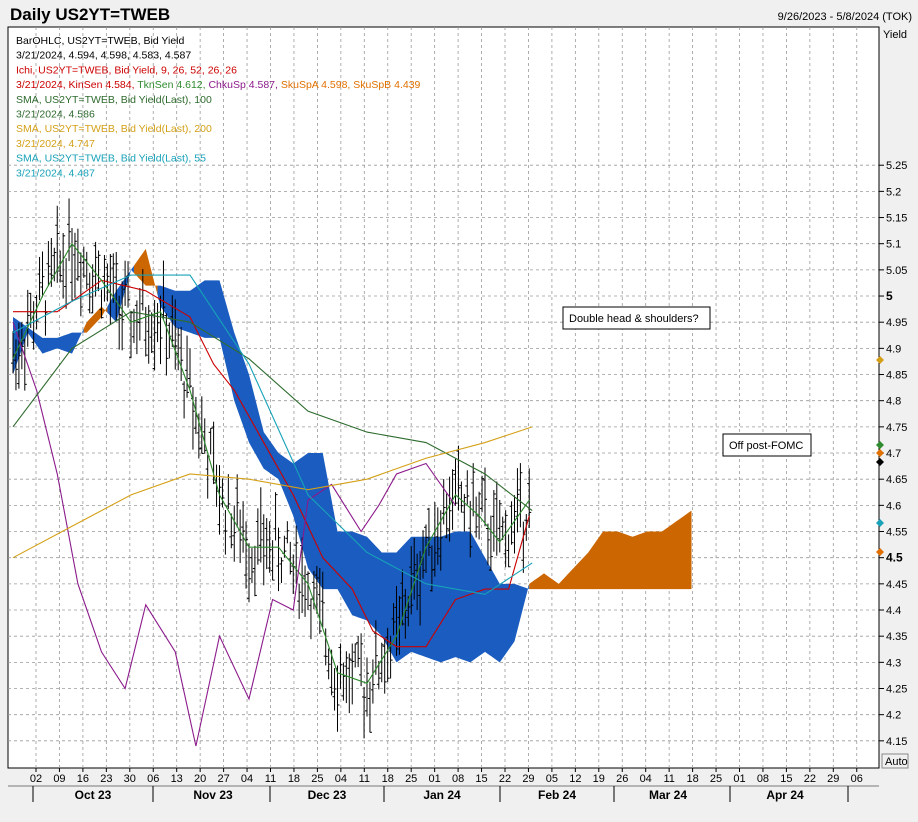 The height and width of the screenshot is (822, 918). Describe the element at coordinates (889, 296) in the screenshot. I see `y-tick-label: 5` at that location.